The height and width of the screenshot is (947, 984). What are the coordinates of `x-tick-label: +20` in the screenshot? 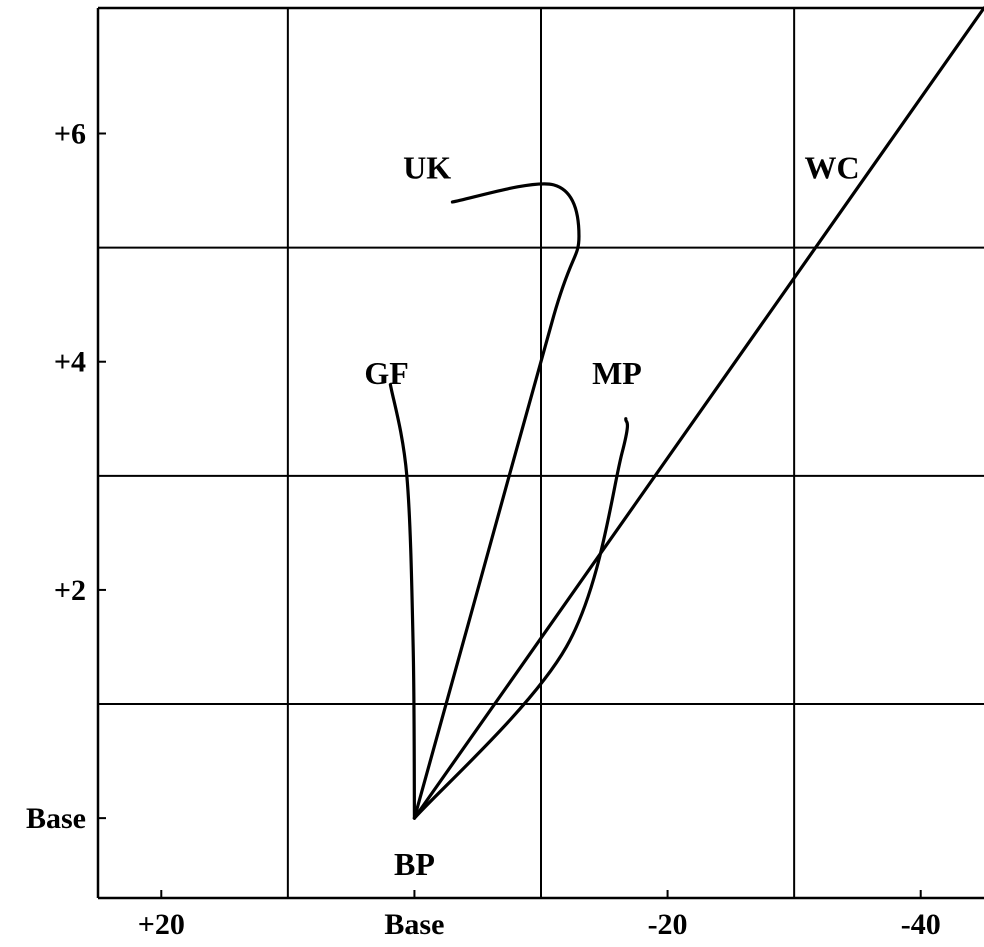 It's located at (161, 924).